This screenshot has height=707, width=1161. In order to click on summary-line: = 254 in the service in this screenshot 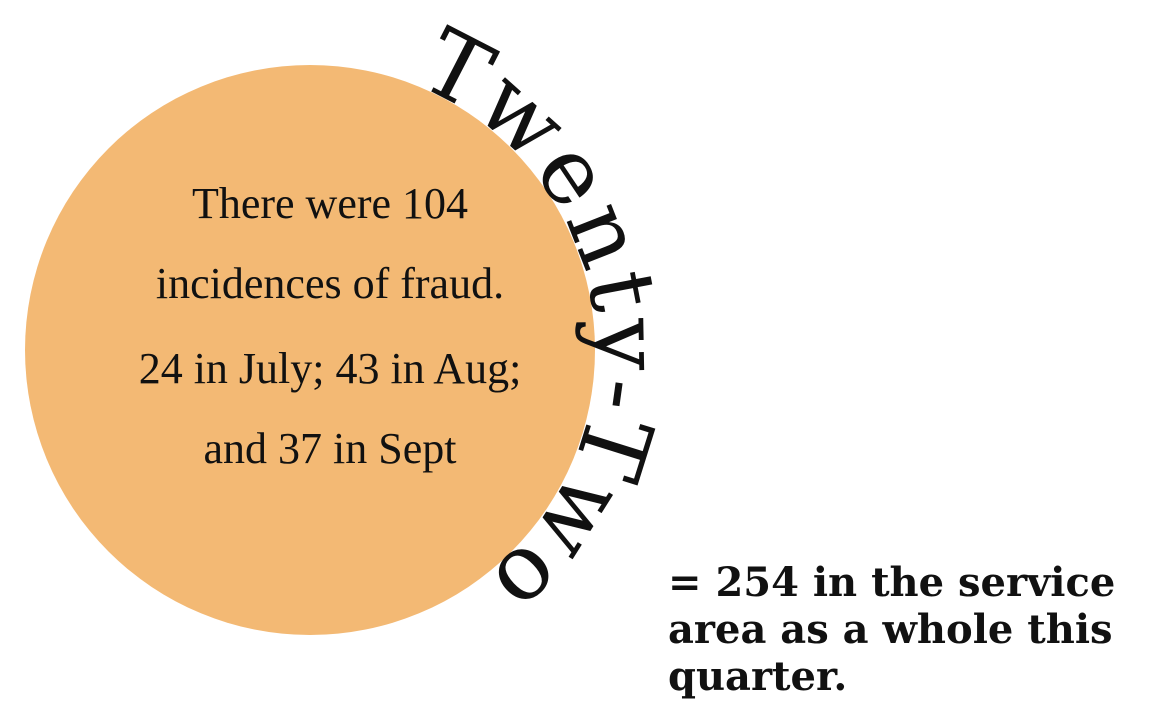, I will do `click(891, 582)`.